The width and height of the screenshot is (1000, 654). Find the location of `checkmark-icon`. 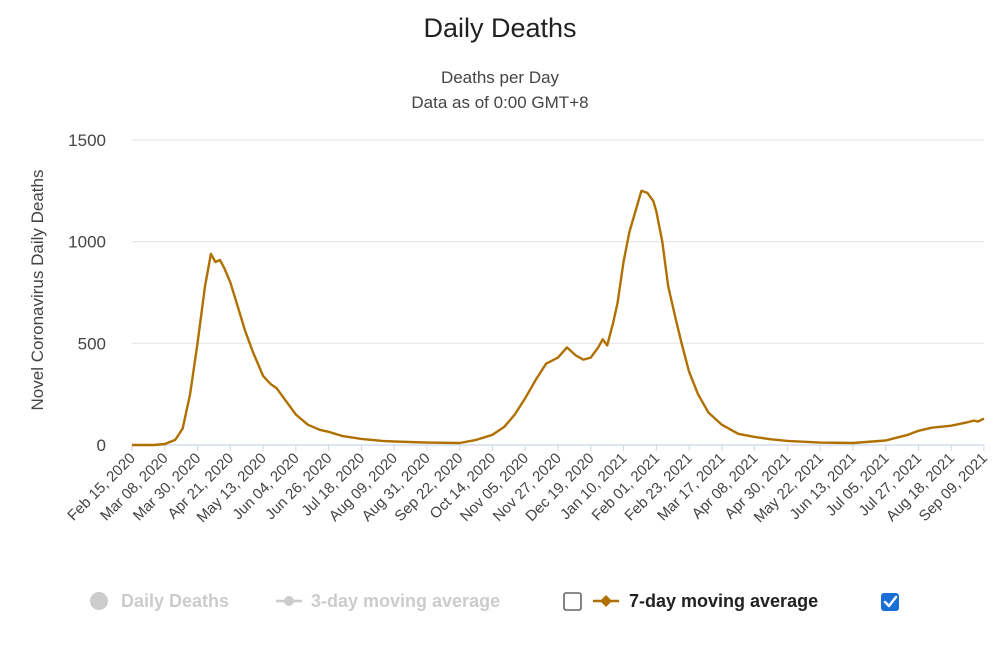

checkmark-icon is located at coordinates (890, 601).